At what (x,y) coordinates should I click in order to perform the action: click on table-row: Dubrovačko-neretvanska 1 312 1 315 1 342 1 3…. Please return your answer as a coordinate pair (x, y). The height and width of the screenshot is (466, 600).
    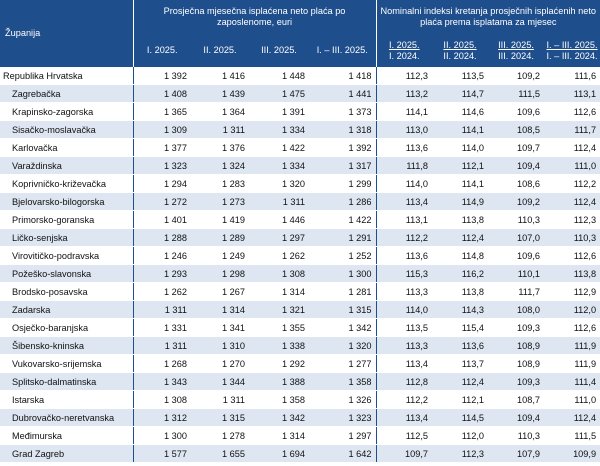
    Looking at the image, I should click on (300, 417).